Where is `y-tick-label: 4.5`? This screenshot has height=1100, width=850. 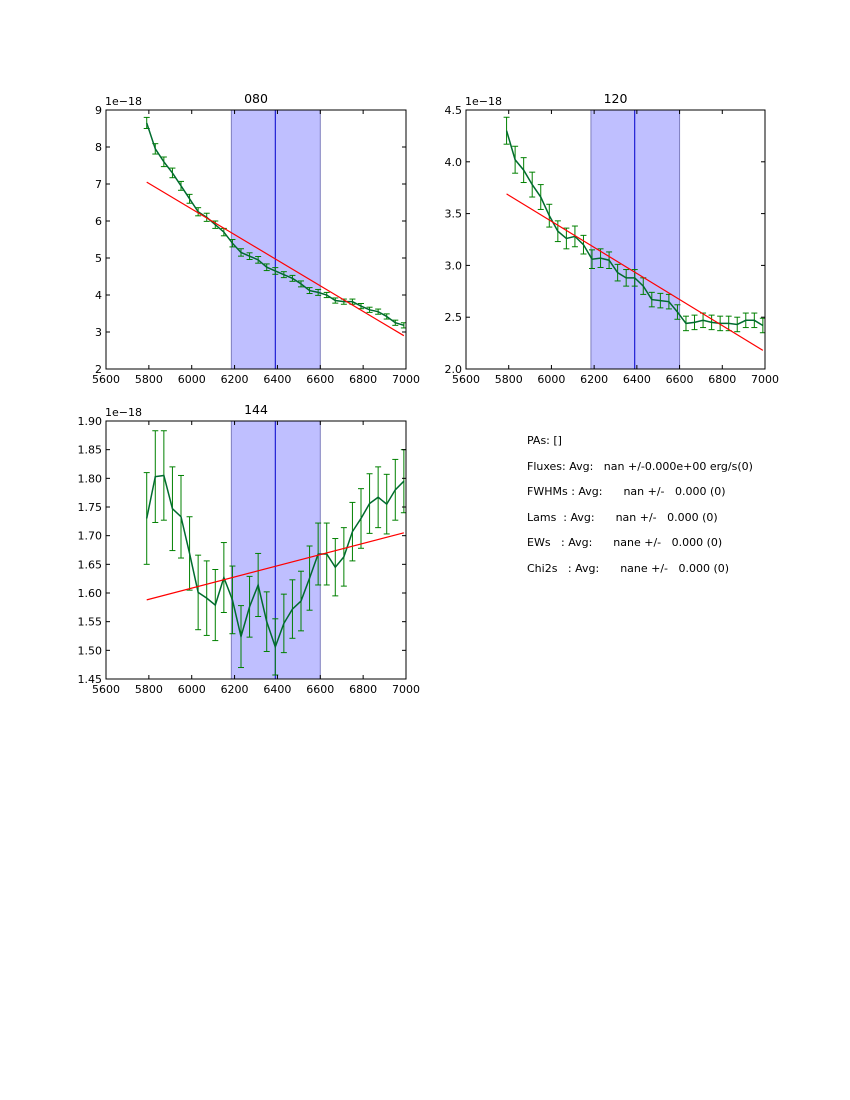
y-tick-label: 4.5 is located at coordinates (454, 110).